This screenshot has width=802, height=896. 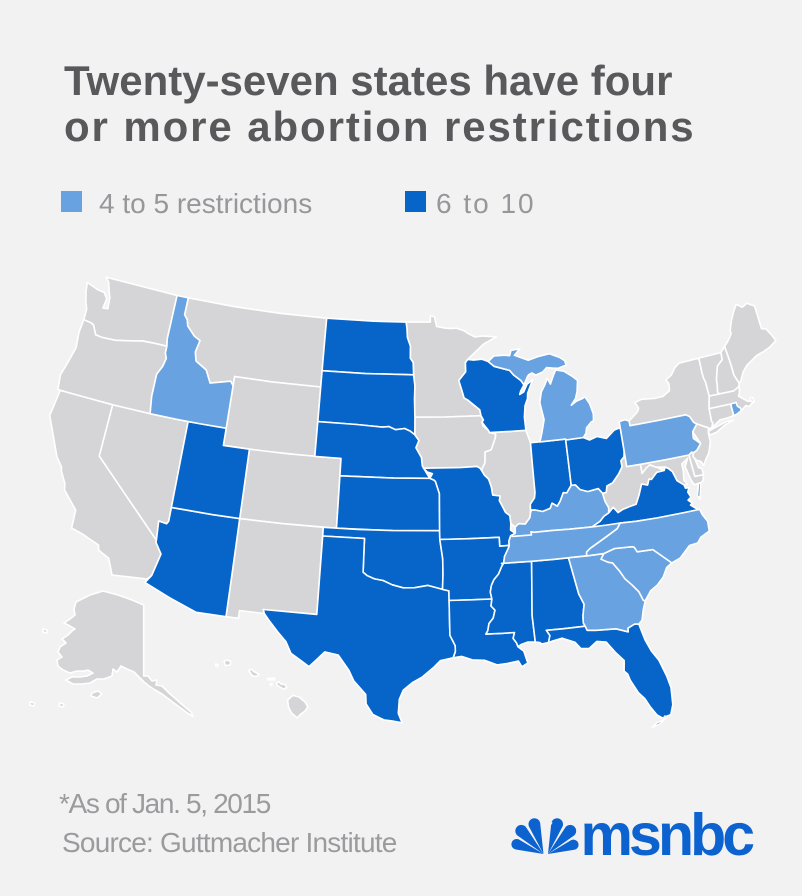 I want to click on svg-text: msnbc, so click(x=668, y=836).